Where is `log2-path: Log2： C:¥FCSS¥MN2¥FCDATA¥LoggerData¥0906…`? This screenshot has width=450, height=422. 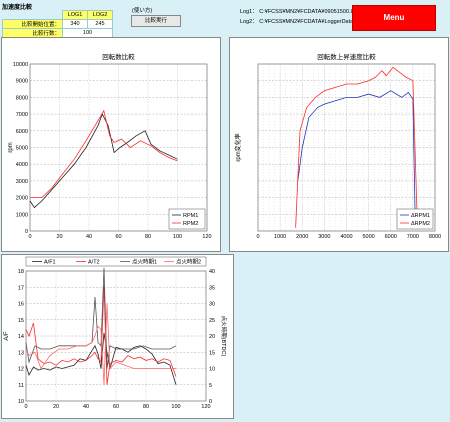 log2-path: Log2： C:¥FCSS¥MN2¥FCDATA¥LoggerData¥0906… is located at coordinates (317, 22).